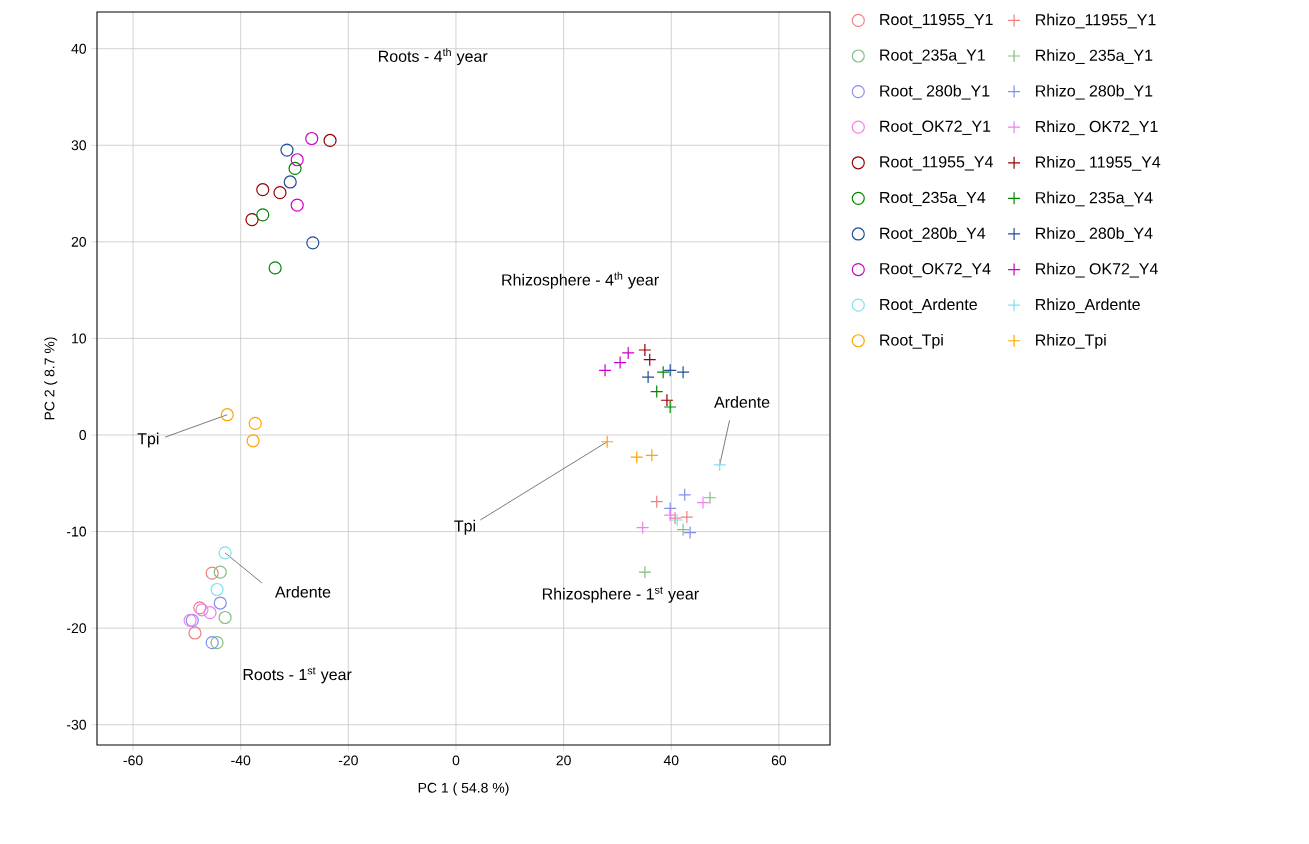  What do you see at coordinates (1071, 341) in the screenshot?
I see `legend-label: Rhizo_Tpi` at bounding box center [1071, 341].